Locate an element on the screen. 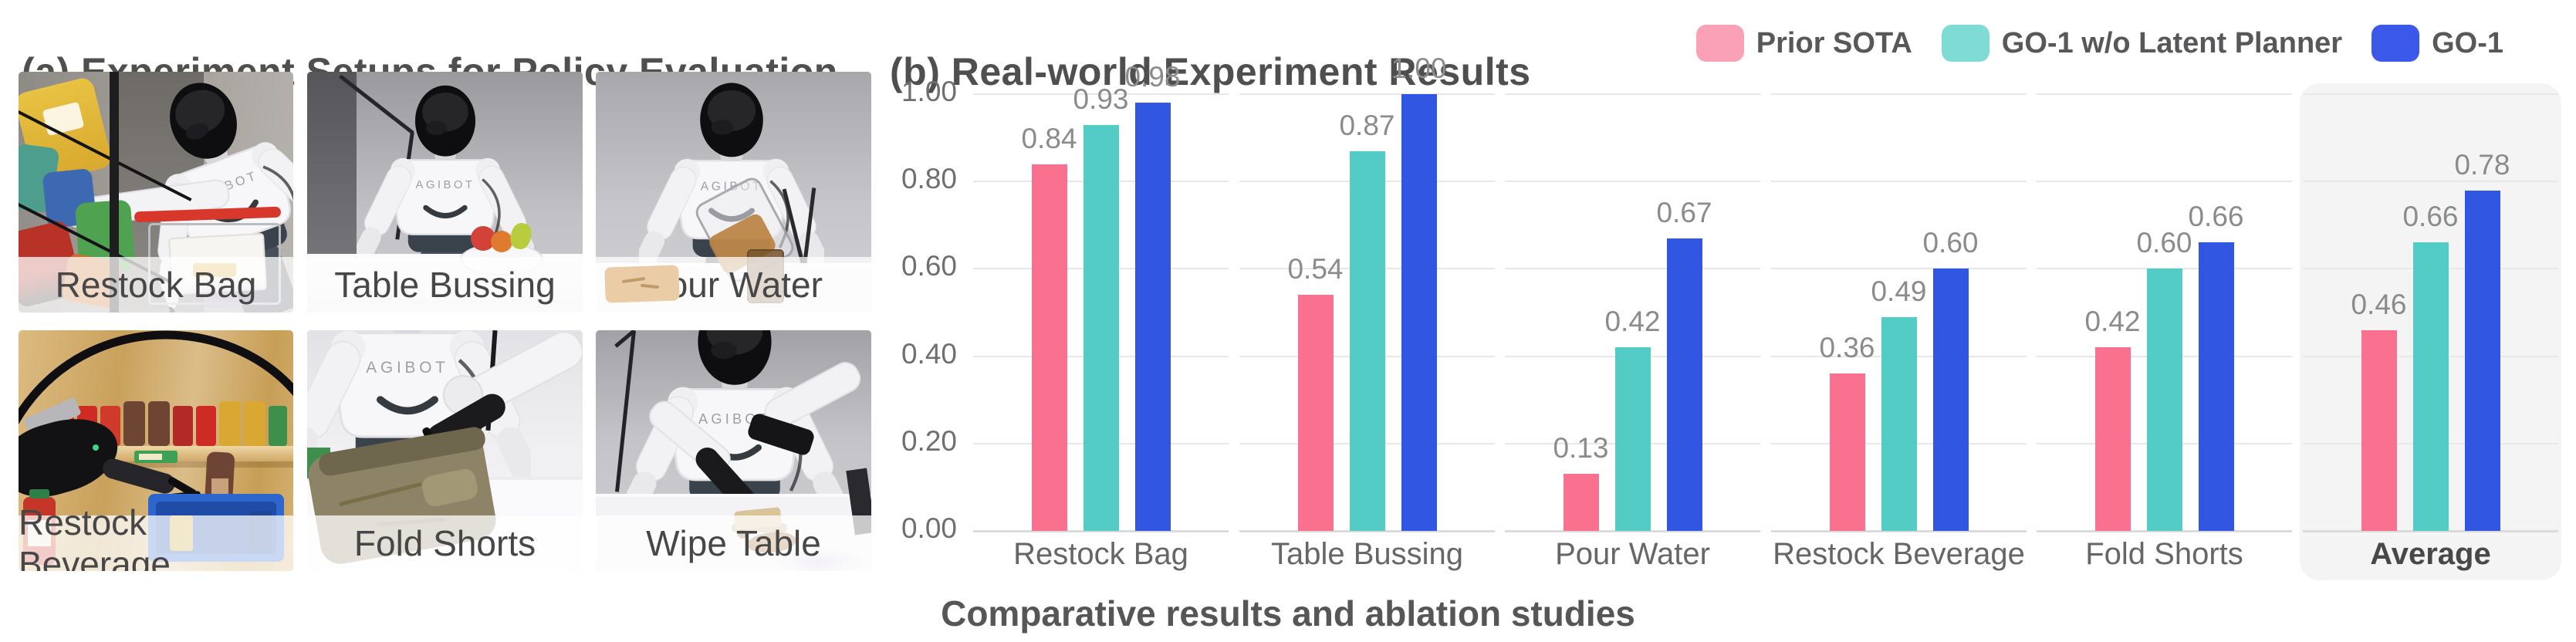 This screenshot has height=642, width=2576. bar-value-label: 0.36 is located at coordinates (1847, 348).